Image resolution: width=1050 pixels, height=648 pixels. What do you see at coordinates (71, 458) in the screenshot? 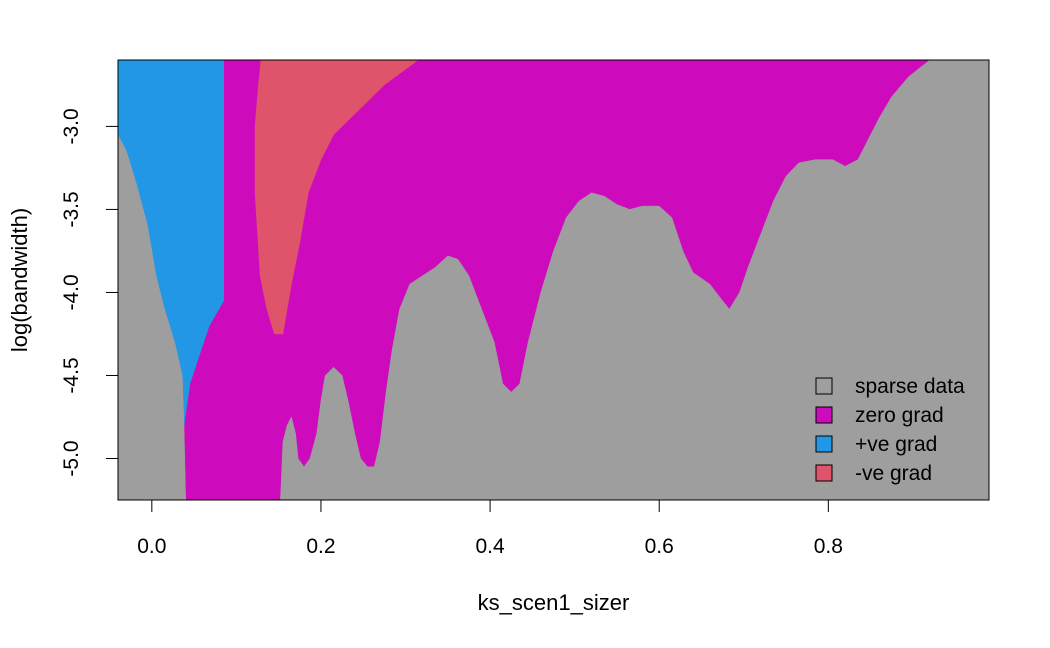
I see `y-tick-label: -5.0` at bounding box center [71, 458].